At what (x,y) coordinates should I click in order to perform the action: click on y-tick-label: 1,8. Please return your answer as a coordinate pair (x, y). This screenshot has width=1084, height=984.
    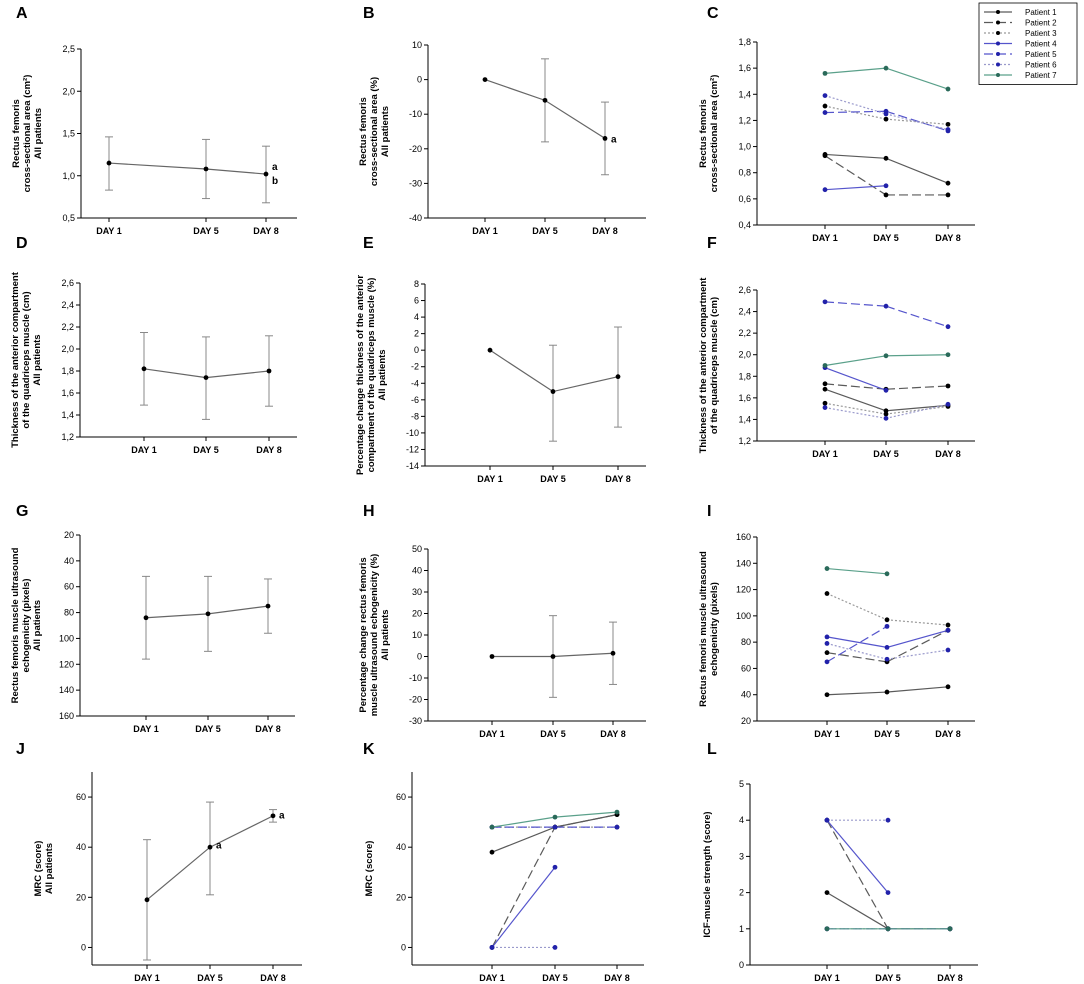
    Looking at the image, I should click on (744, 42).